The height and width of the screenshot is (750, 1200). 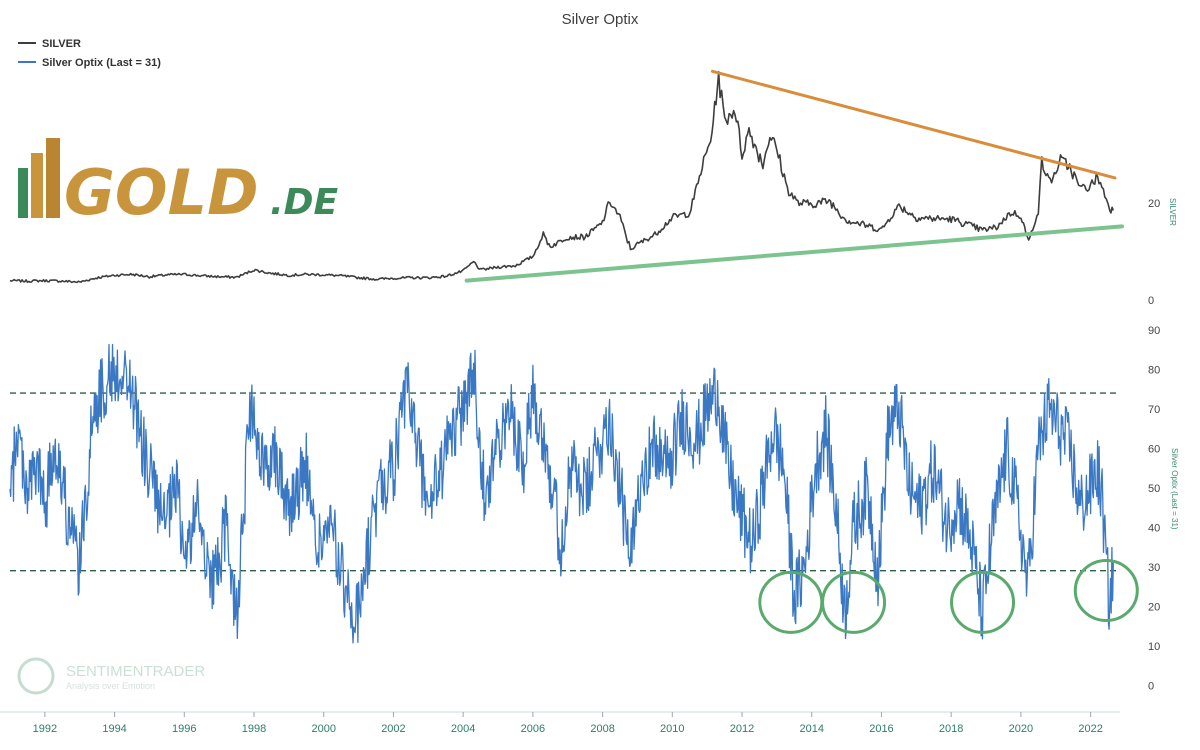 I want to click on silver-y-tick: 20, so click(x=1154, y=204).